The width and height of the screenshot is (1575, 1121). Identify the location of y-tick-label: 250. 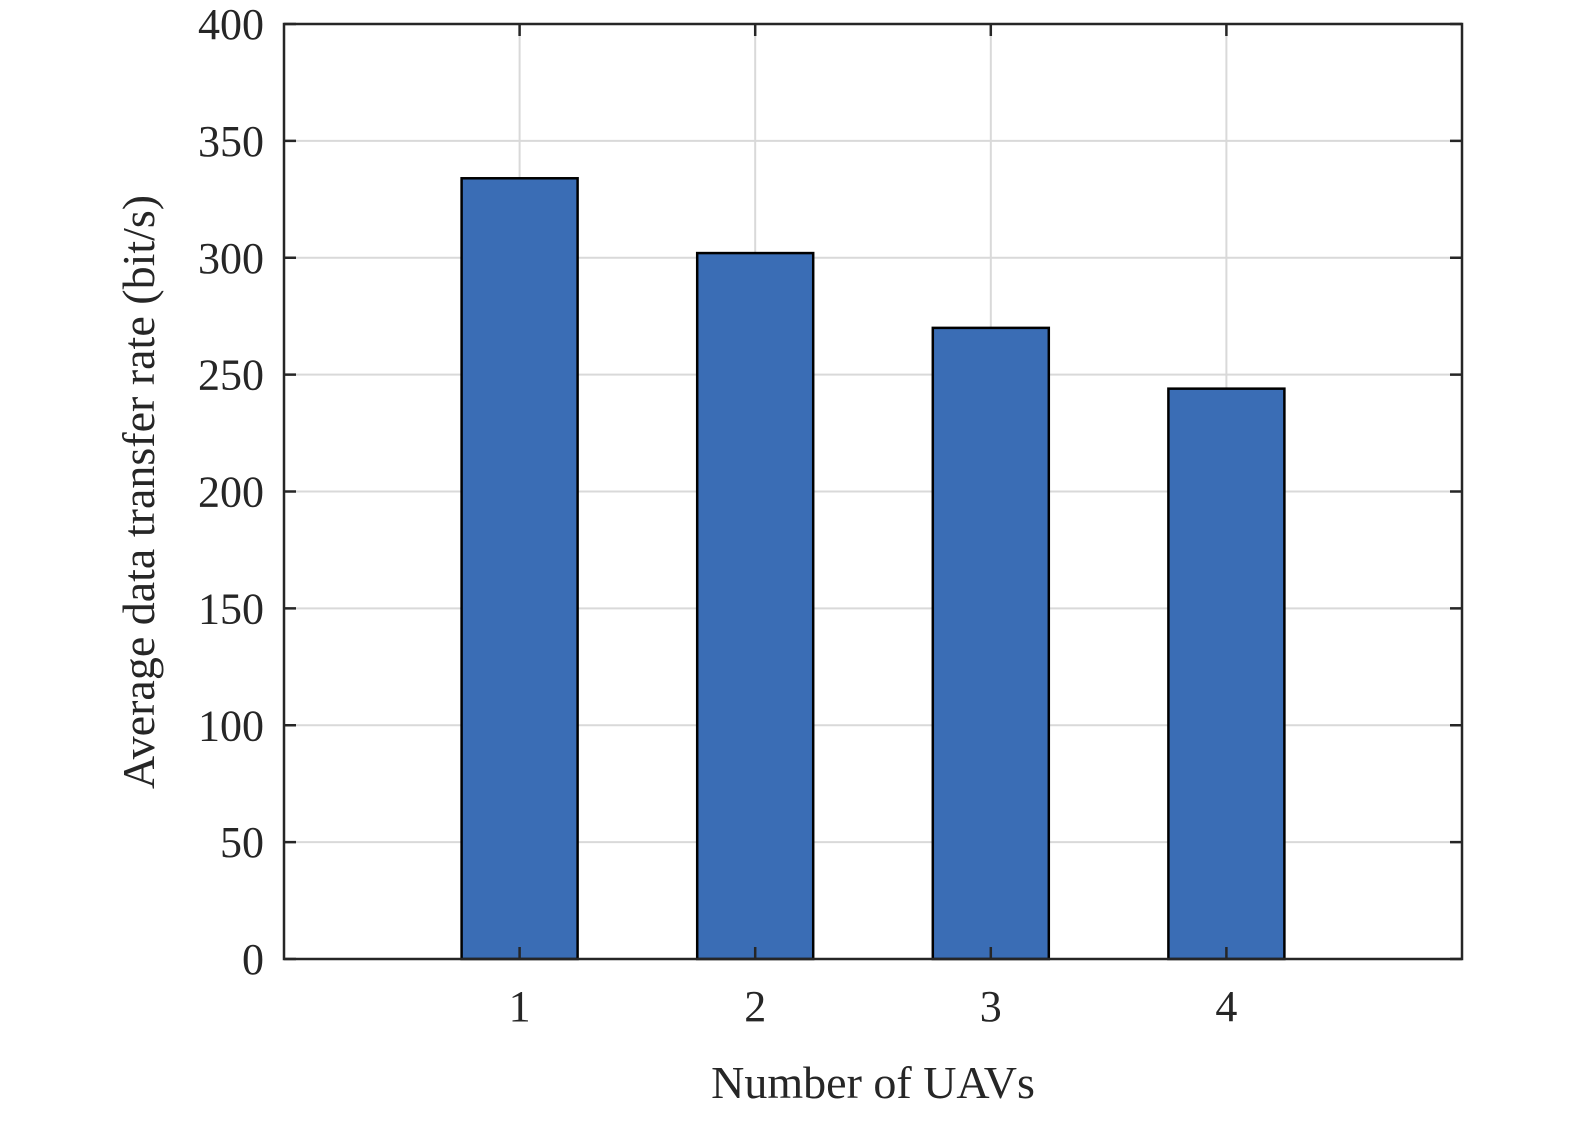
(231, 375).